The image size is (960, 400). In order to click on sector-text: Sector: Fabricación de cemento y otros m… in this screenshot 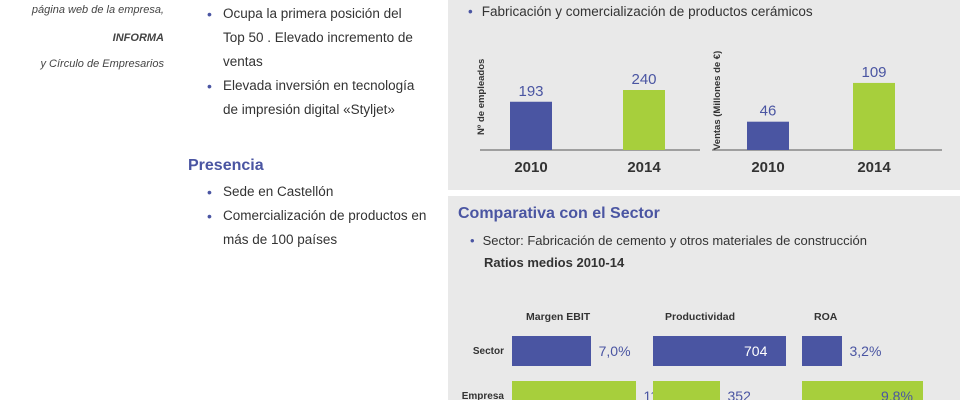, I will do `click(668, 240)`.